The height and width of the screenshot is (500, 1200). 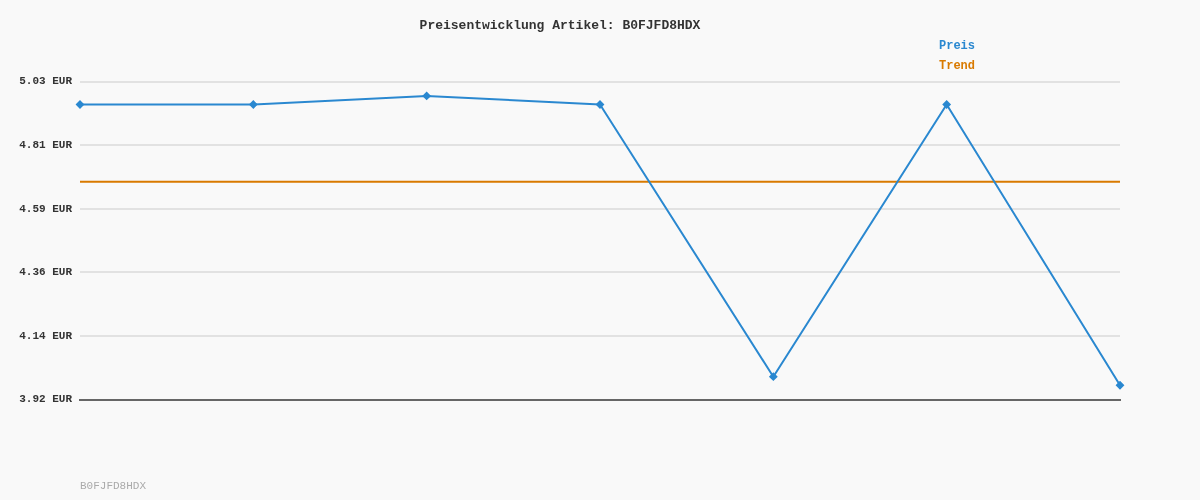 What do you see at coordinates (956, 46) in the screenshot?
I see `text: Preis` at bounding box center [956, 46].